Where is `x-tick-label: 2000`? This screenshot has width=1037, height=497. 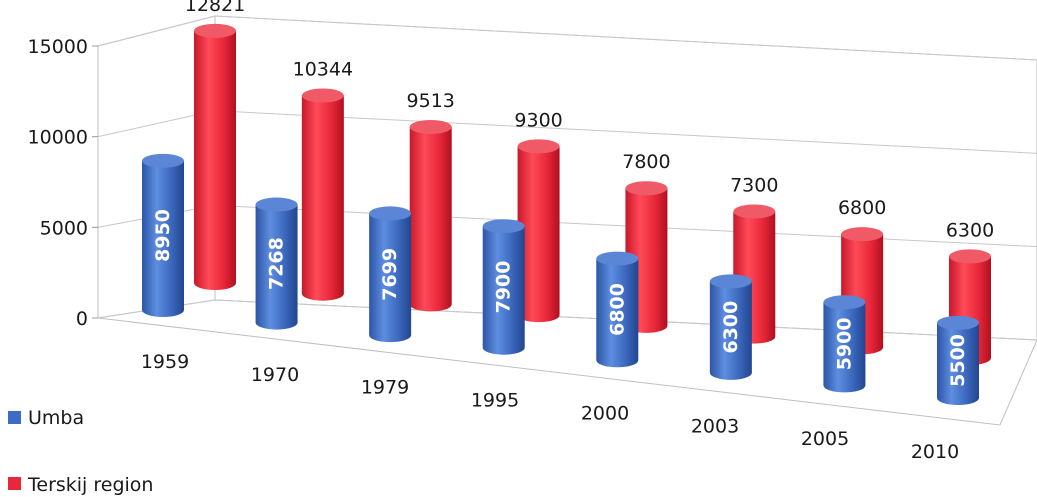
x-tick-label: 2000 is located at coordinates (605, 413).